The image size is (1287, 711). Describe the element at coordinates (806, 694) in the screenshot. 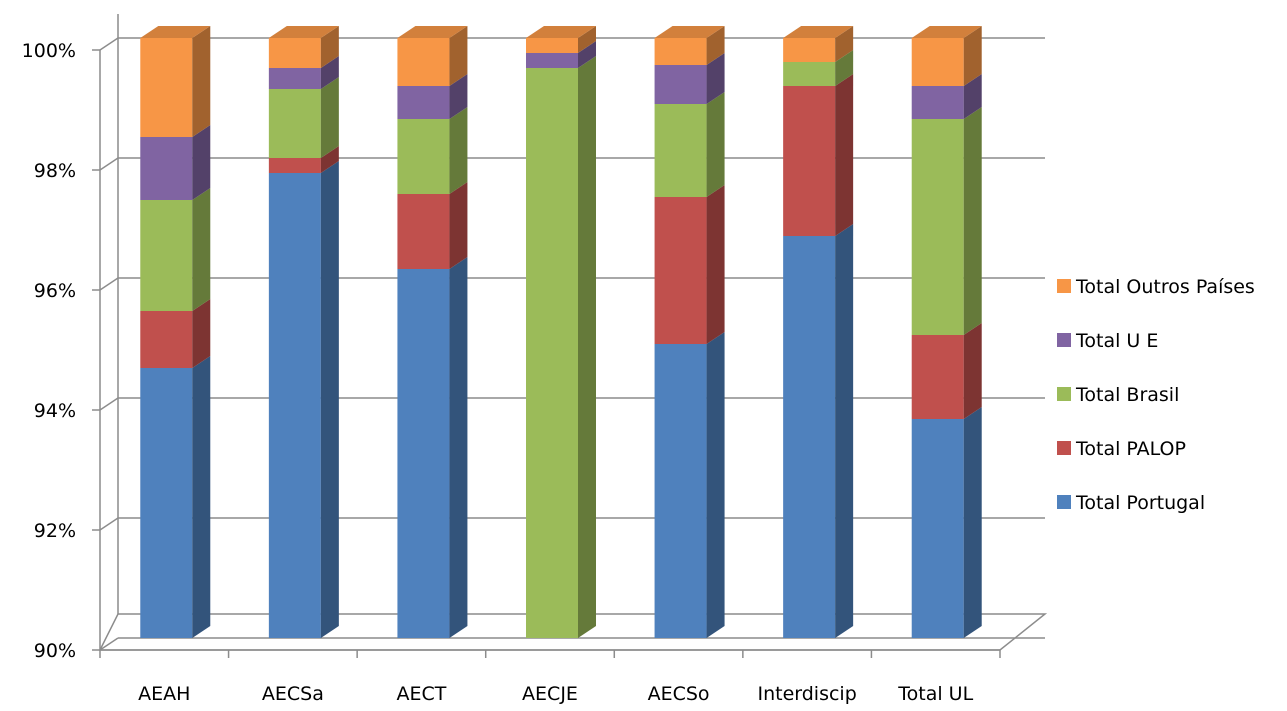

I see `x-tick-label: Interdiscip` at that location.